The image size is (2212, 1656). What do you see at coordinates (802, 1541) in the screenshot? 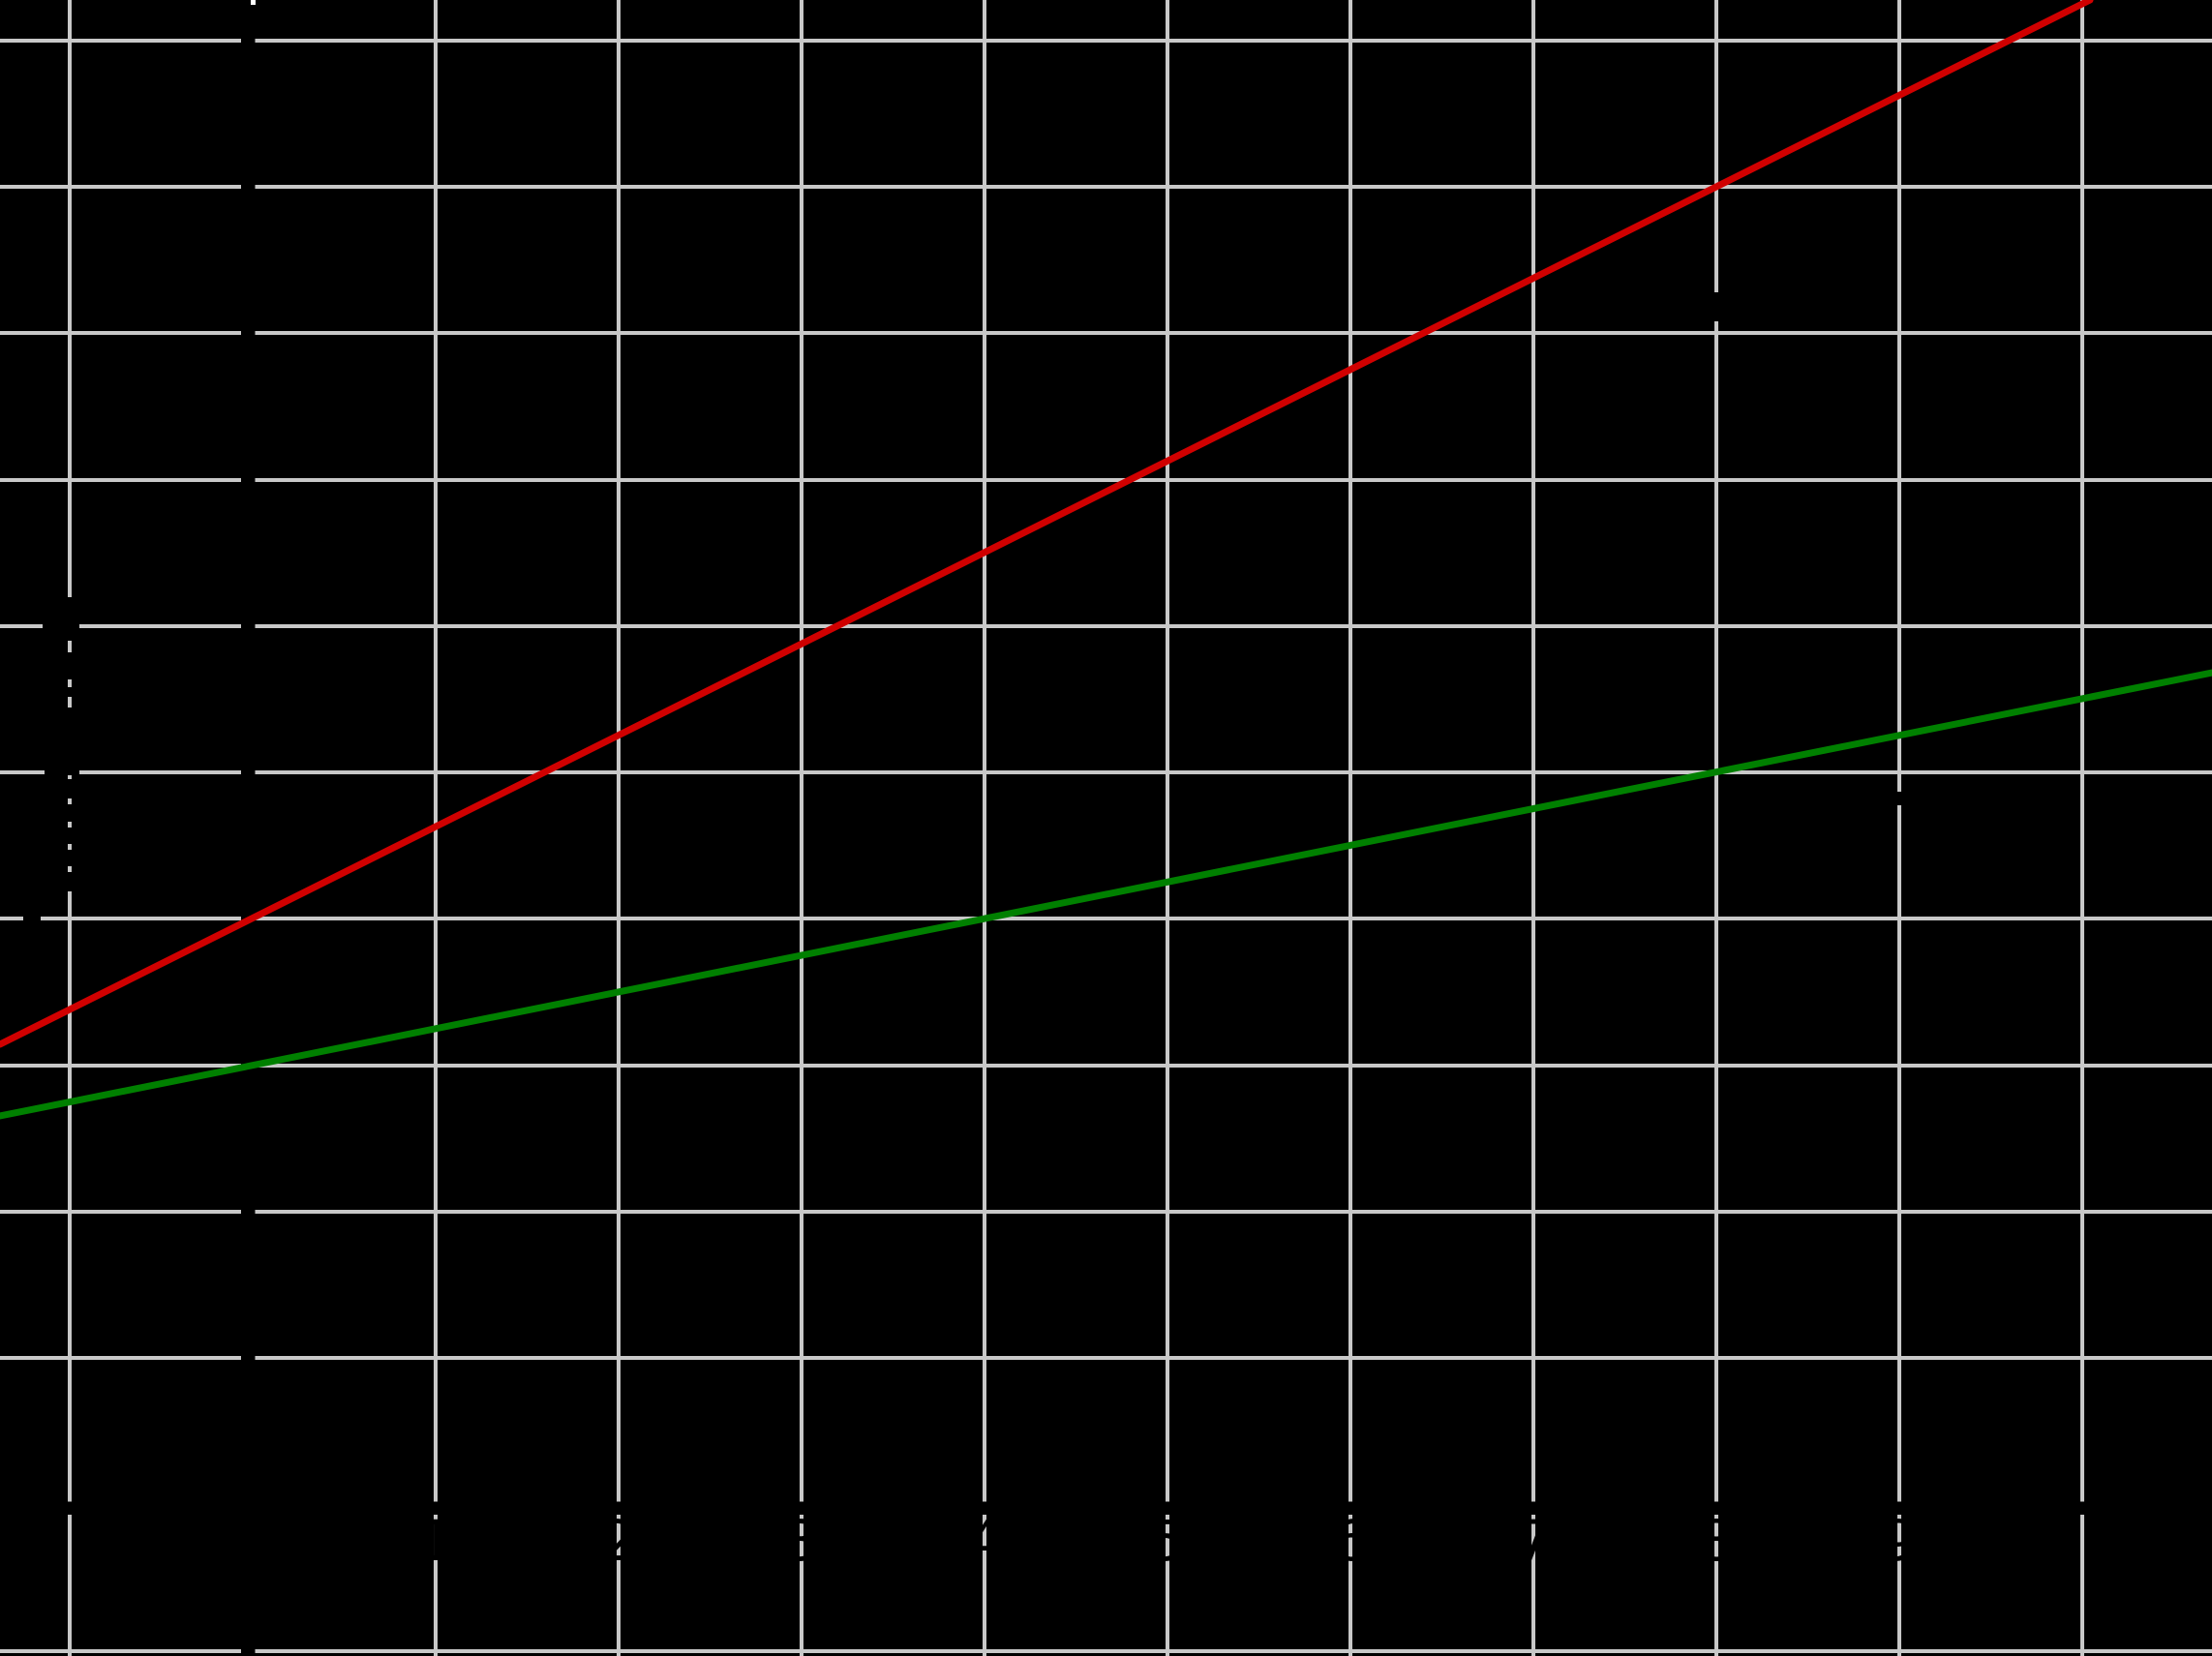
I see `x-tick-label: 3` at bounding box center [802, 1541].